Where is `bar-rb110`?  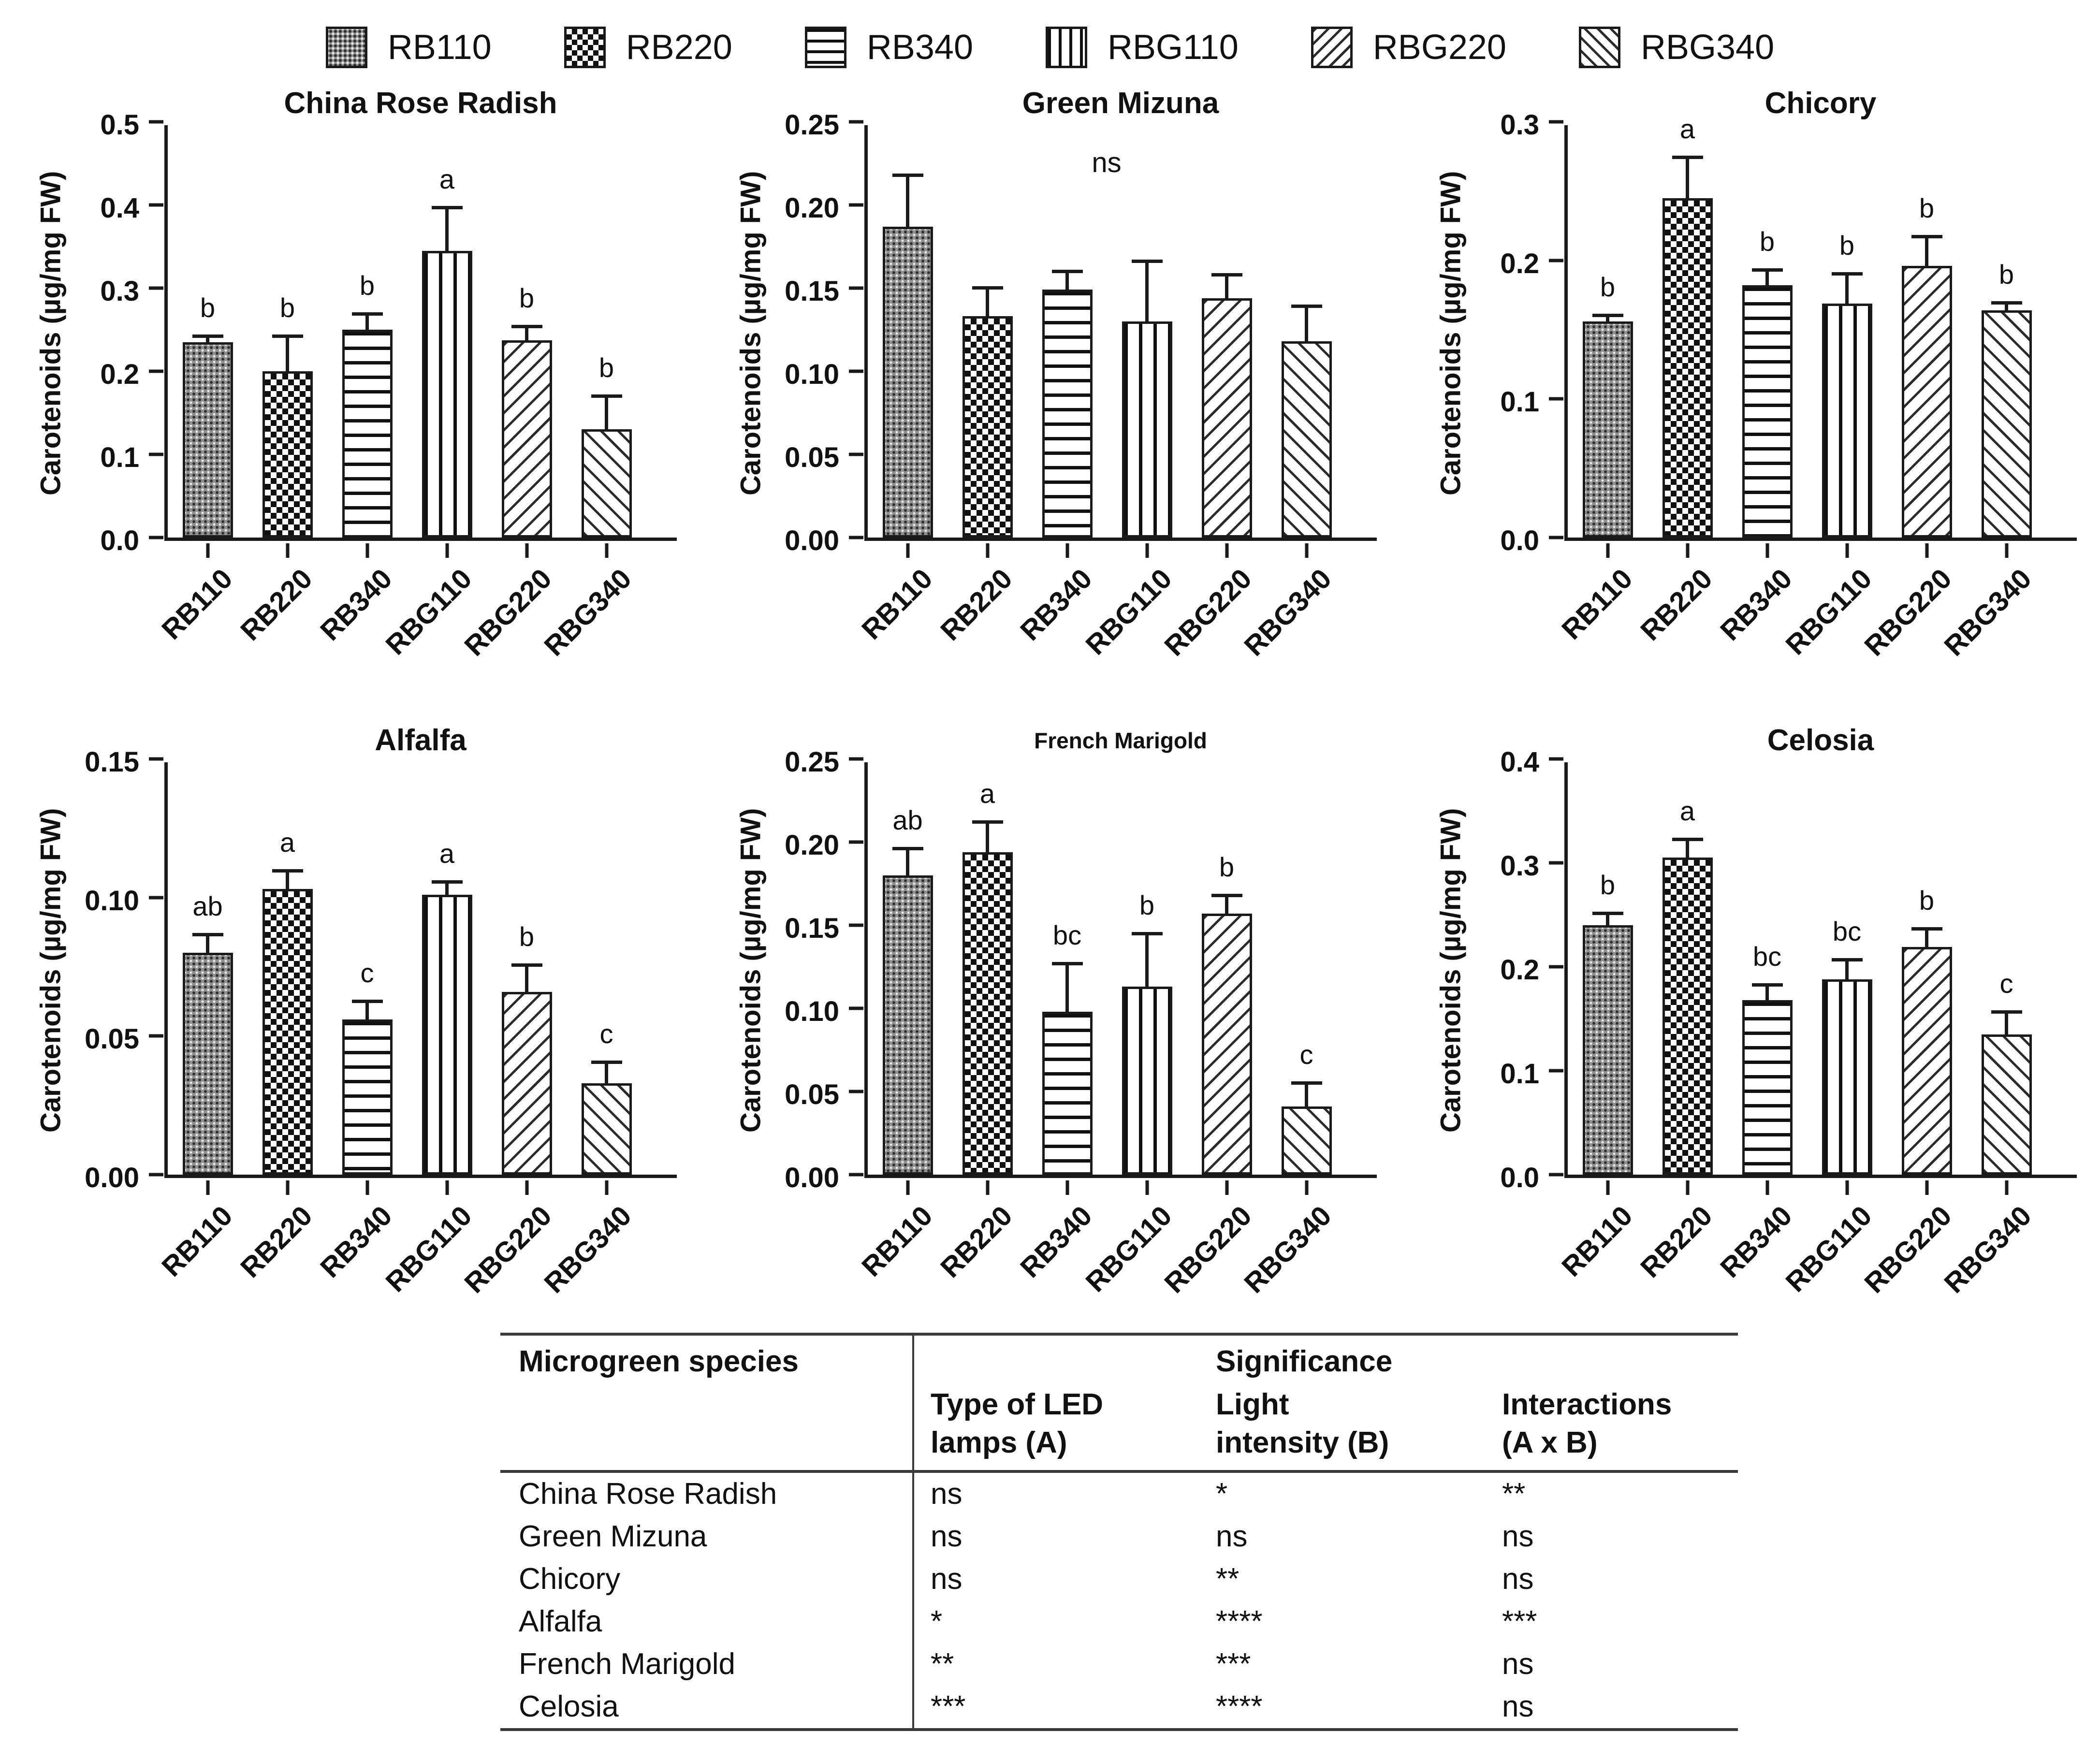 bar-rb110 is located at coordinates (907, 1025).